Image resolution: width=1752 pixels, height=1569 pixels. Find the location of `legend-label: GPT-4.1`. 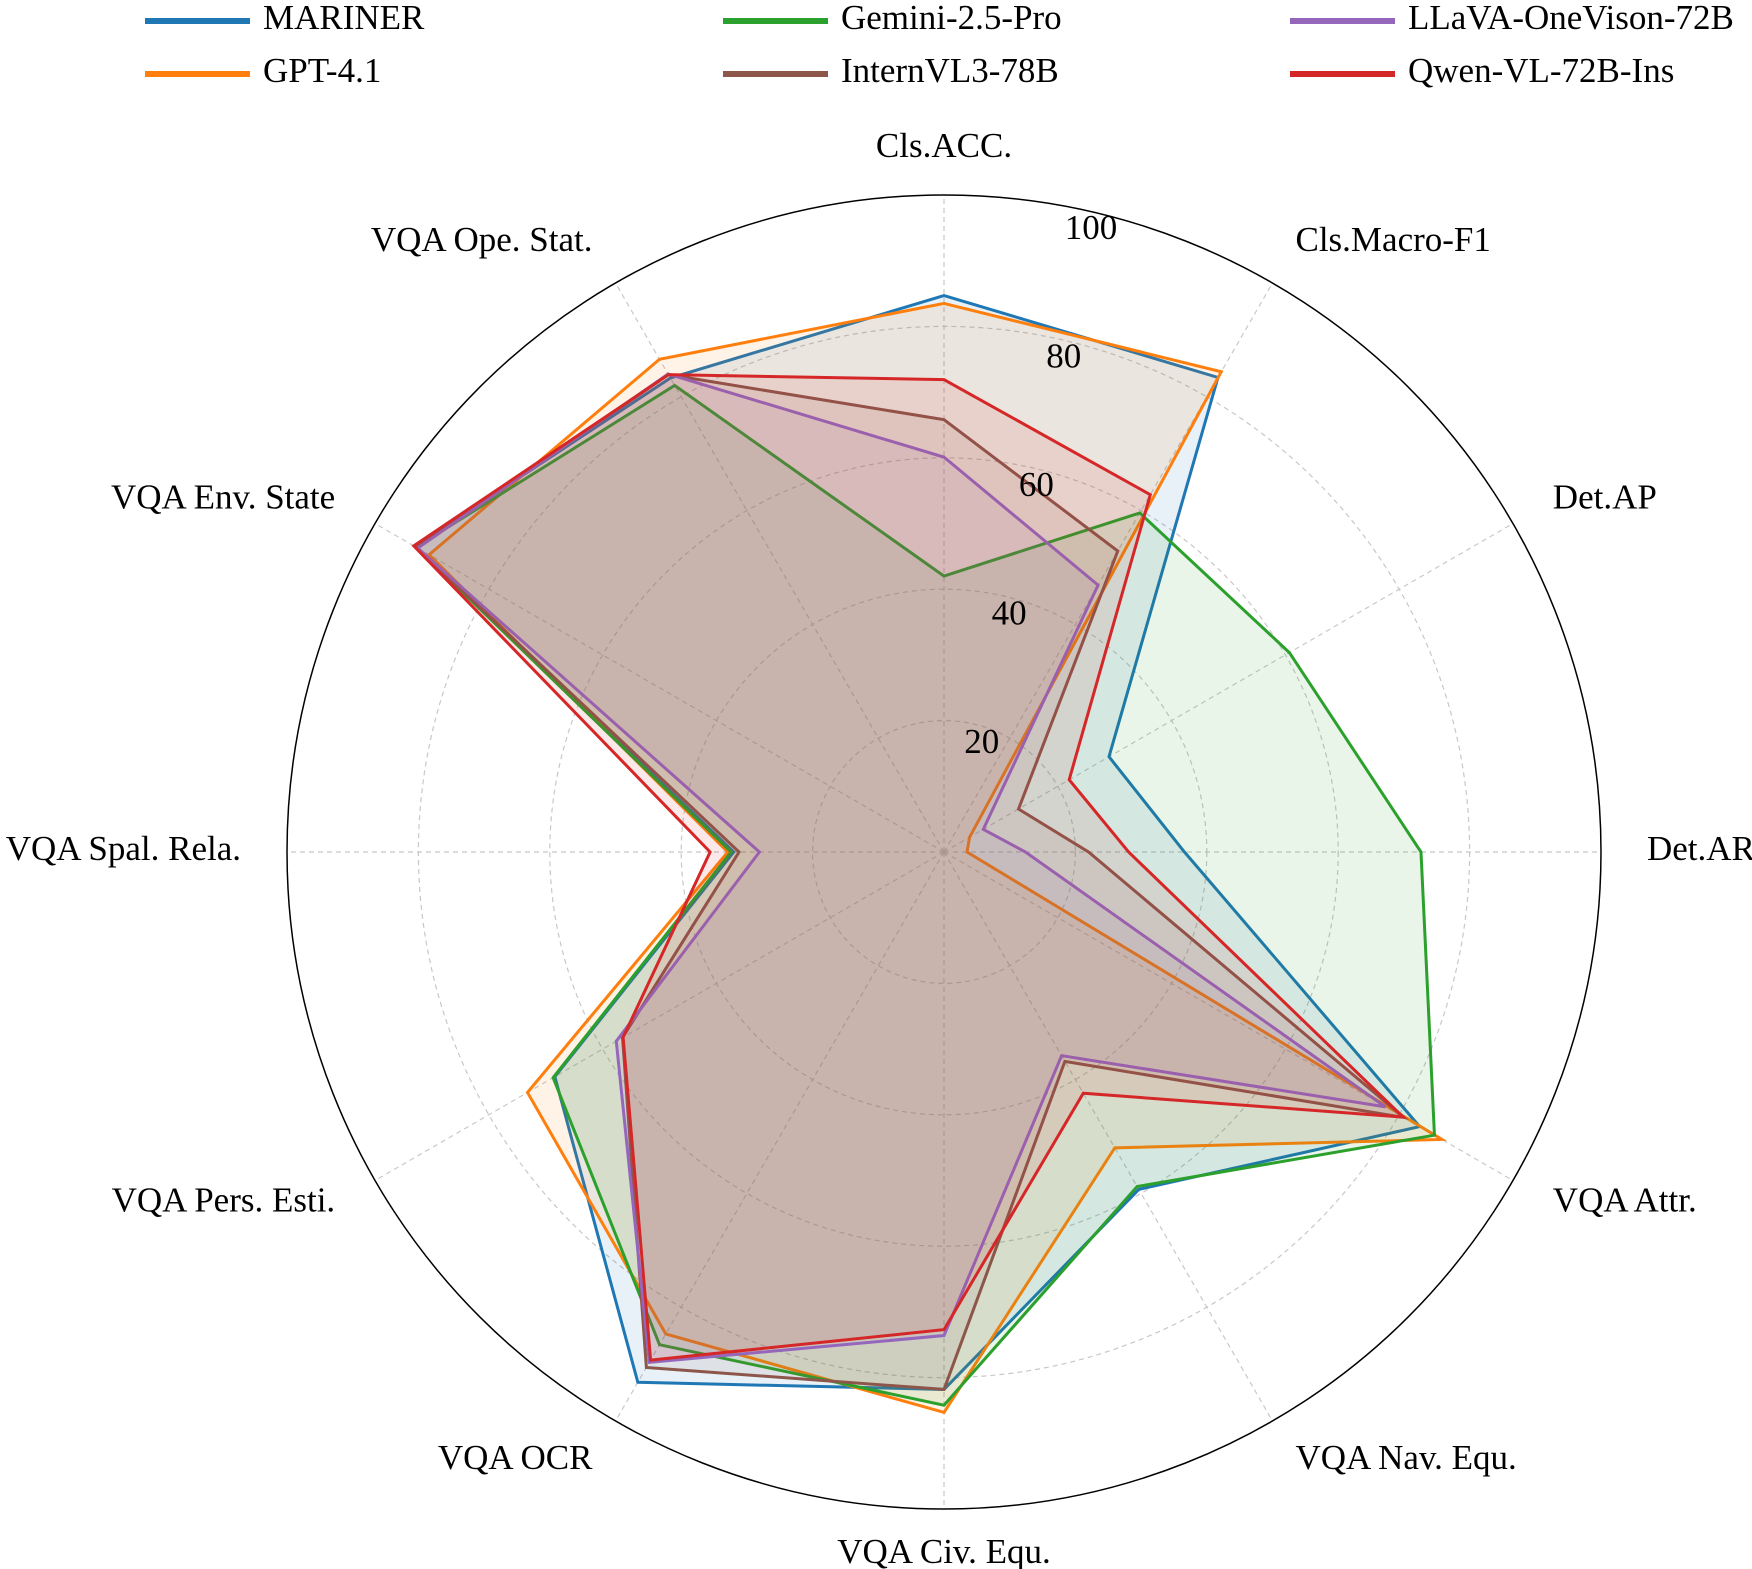

legend-label: GPT-4.1 is located at coordinates (322, 70).